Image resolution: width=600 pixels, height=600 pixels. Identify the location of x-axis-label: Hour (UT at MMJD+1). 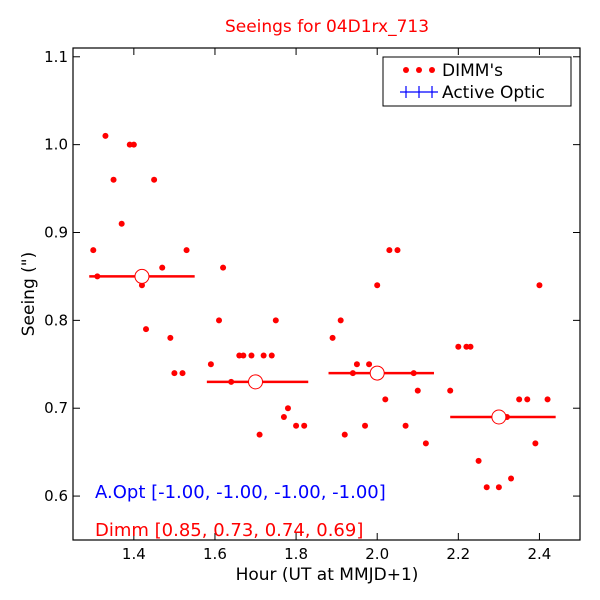
(327, 575).